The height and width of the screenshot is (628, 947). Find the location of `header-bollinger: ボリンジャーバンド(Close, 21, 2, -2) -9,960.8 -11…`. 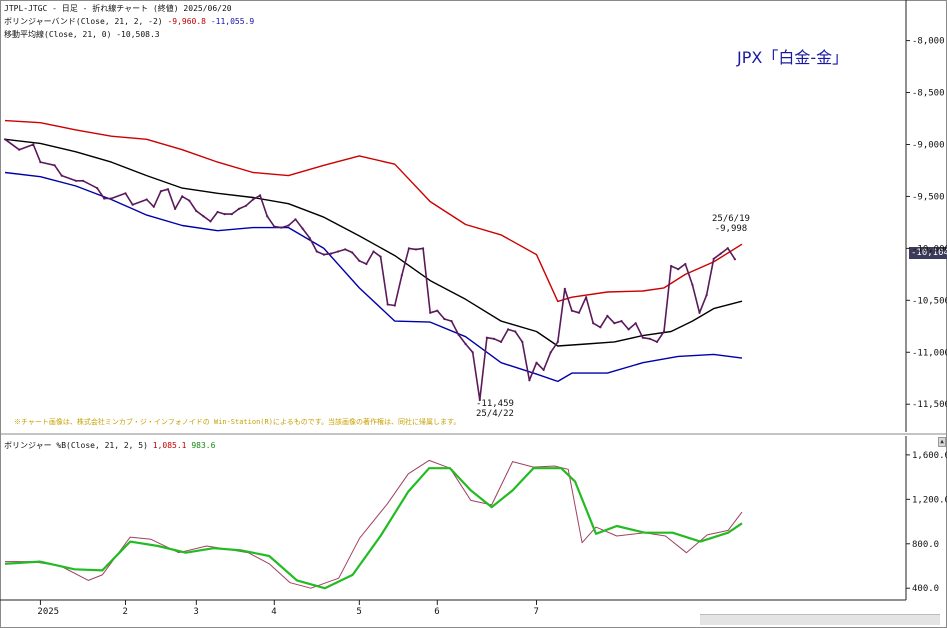

header-bollinger: ボリンジャーバンド(Close, 21, 2, -2) -9,960.8 -11… is located at coordinates (129, 21).